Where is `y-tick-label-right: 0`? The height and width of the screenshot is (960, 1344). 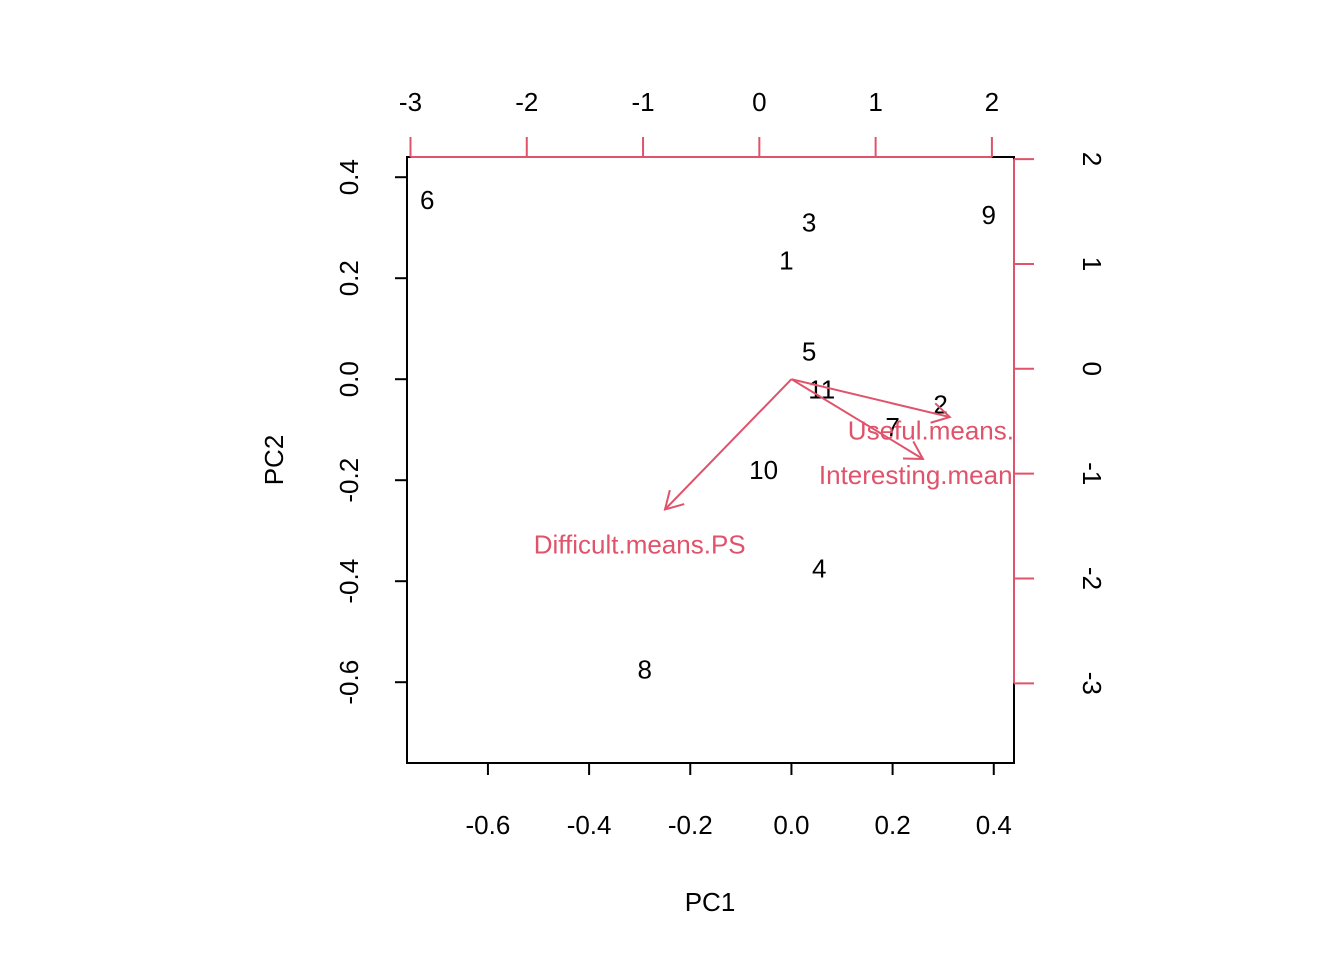 y-tick-label-right: 0 is located at coordinates (1092, 369).